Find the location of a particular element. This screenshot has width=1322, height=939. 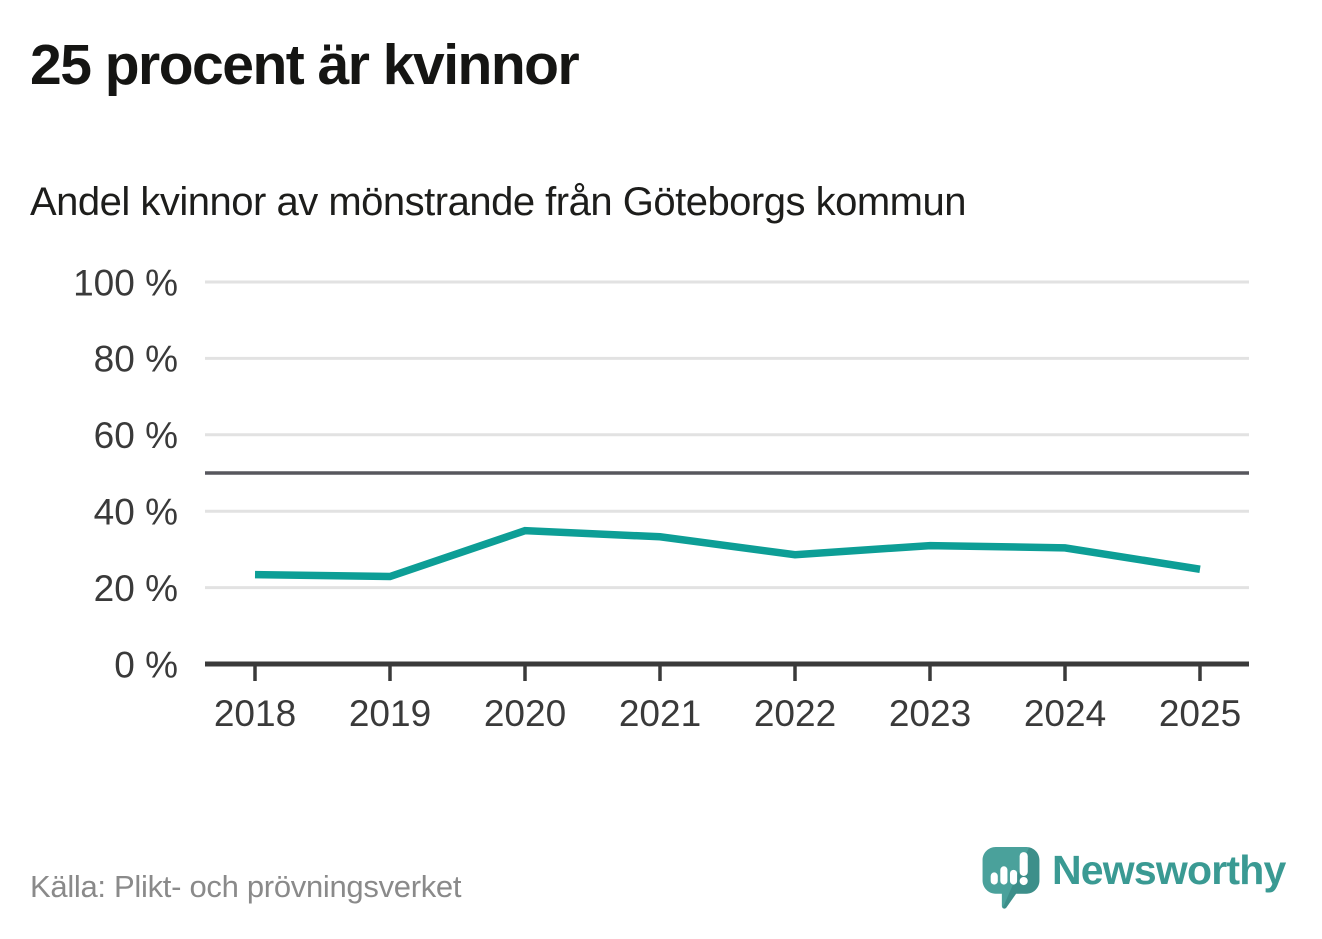

chart-title: 25 procent är kvinnor is located at coordinates (305, 65).